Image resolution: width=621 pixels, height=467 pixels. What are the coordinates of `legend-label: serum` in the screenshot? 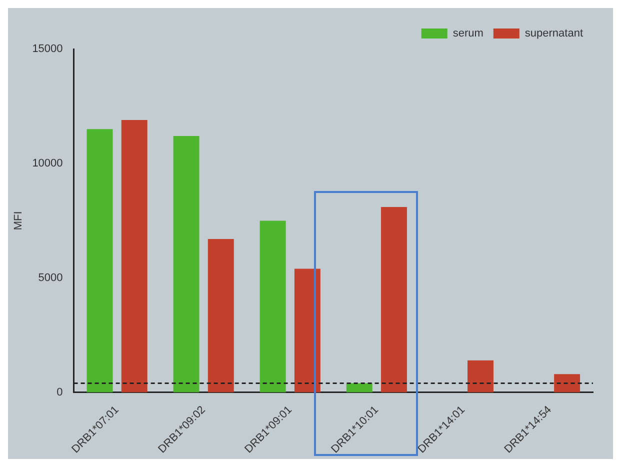 It's located at (468, 34).